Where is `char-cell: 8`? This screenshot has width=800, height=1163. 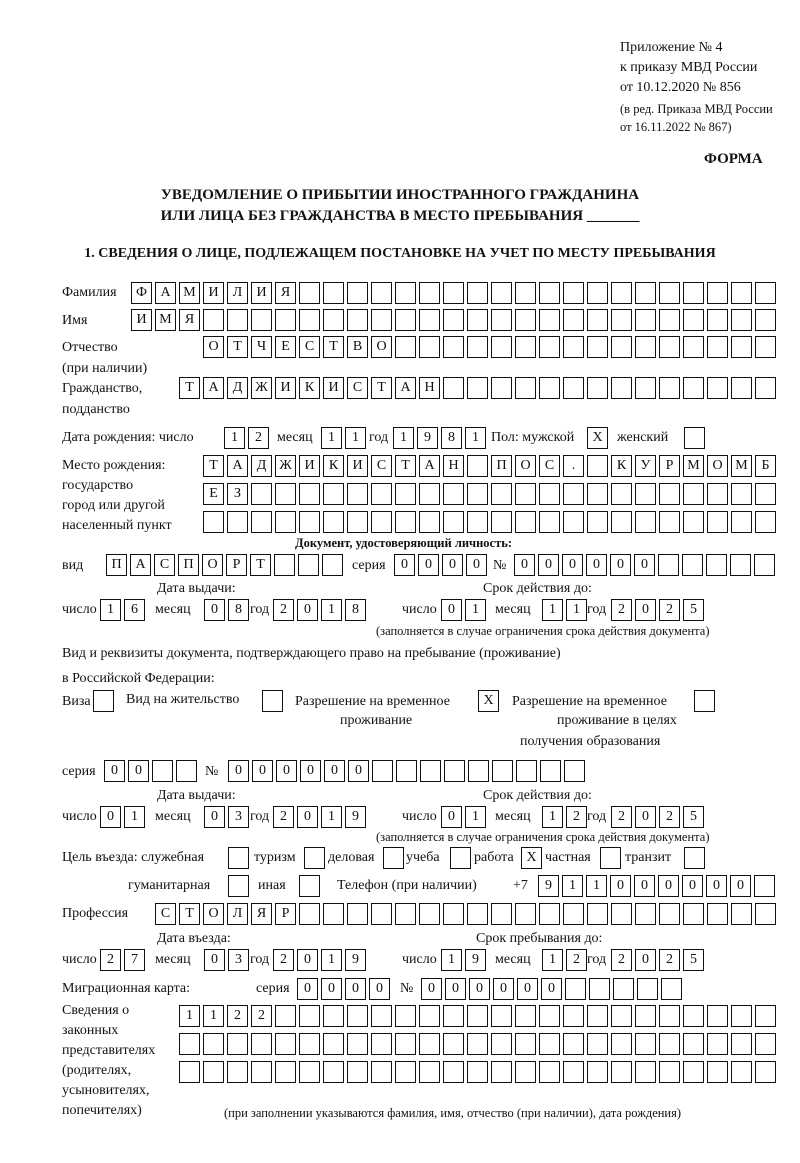
char-cell: 8 is located at coordinates (451, 438).